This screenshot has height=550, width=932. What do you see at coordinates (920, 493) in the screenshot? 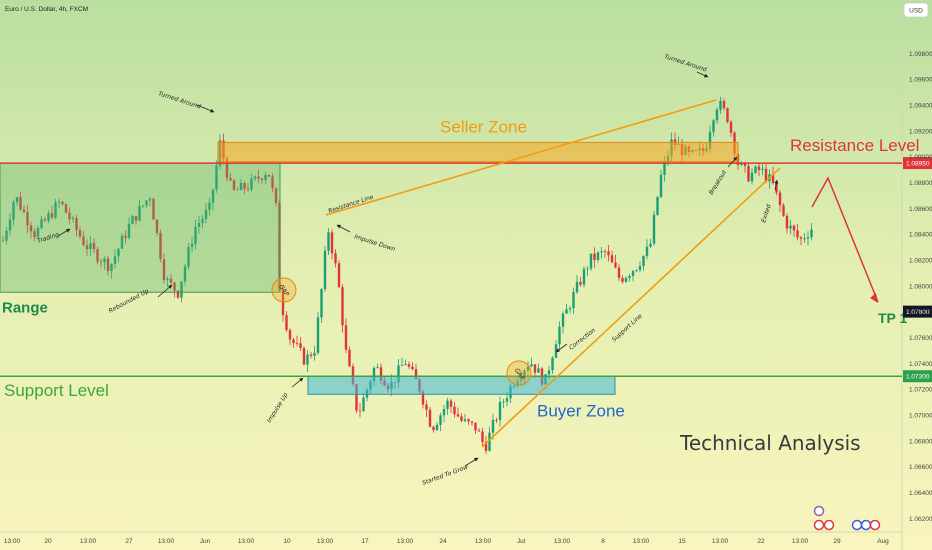
I see `y-tick-label: 1.06400` at bounding box center [920, 493].